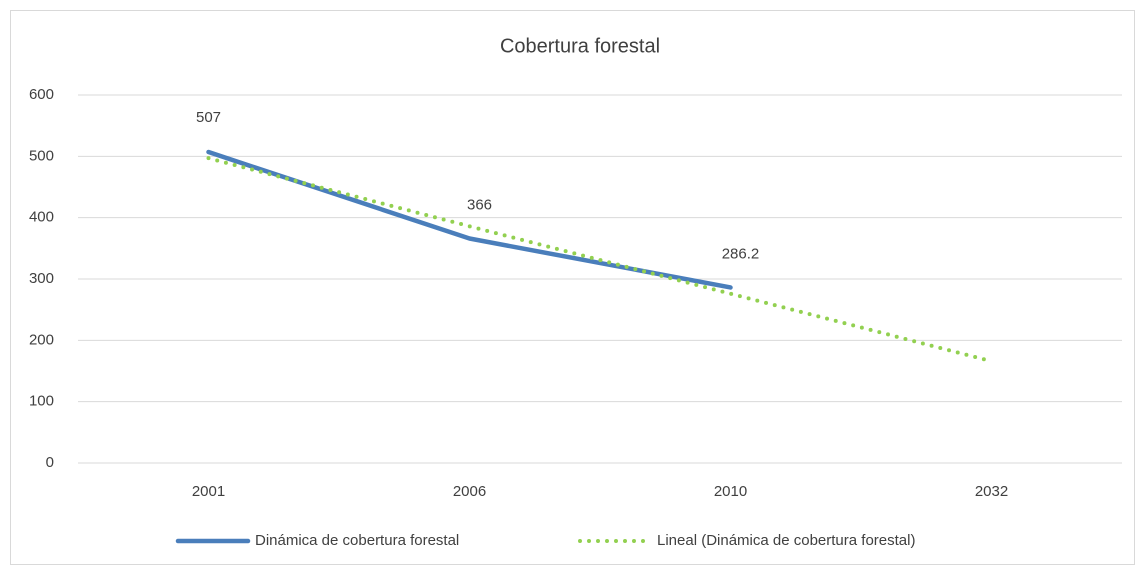 The image size is (1142, 576). What do you see at coordinates (208, 117) in the screenshot?
I see `data-label: 507` at bounding box center [208, 117].